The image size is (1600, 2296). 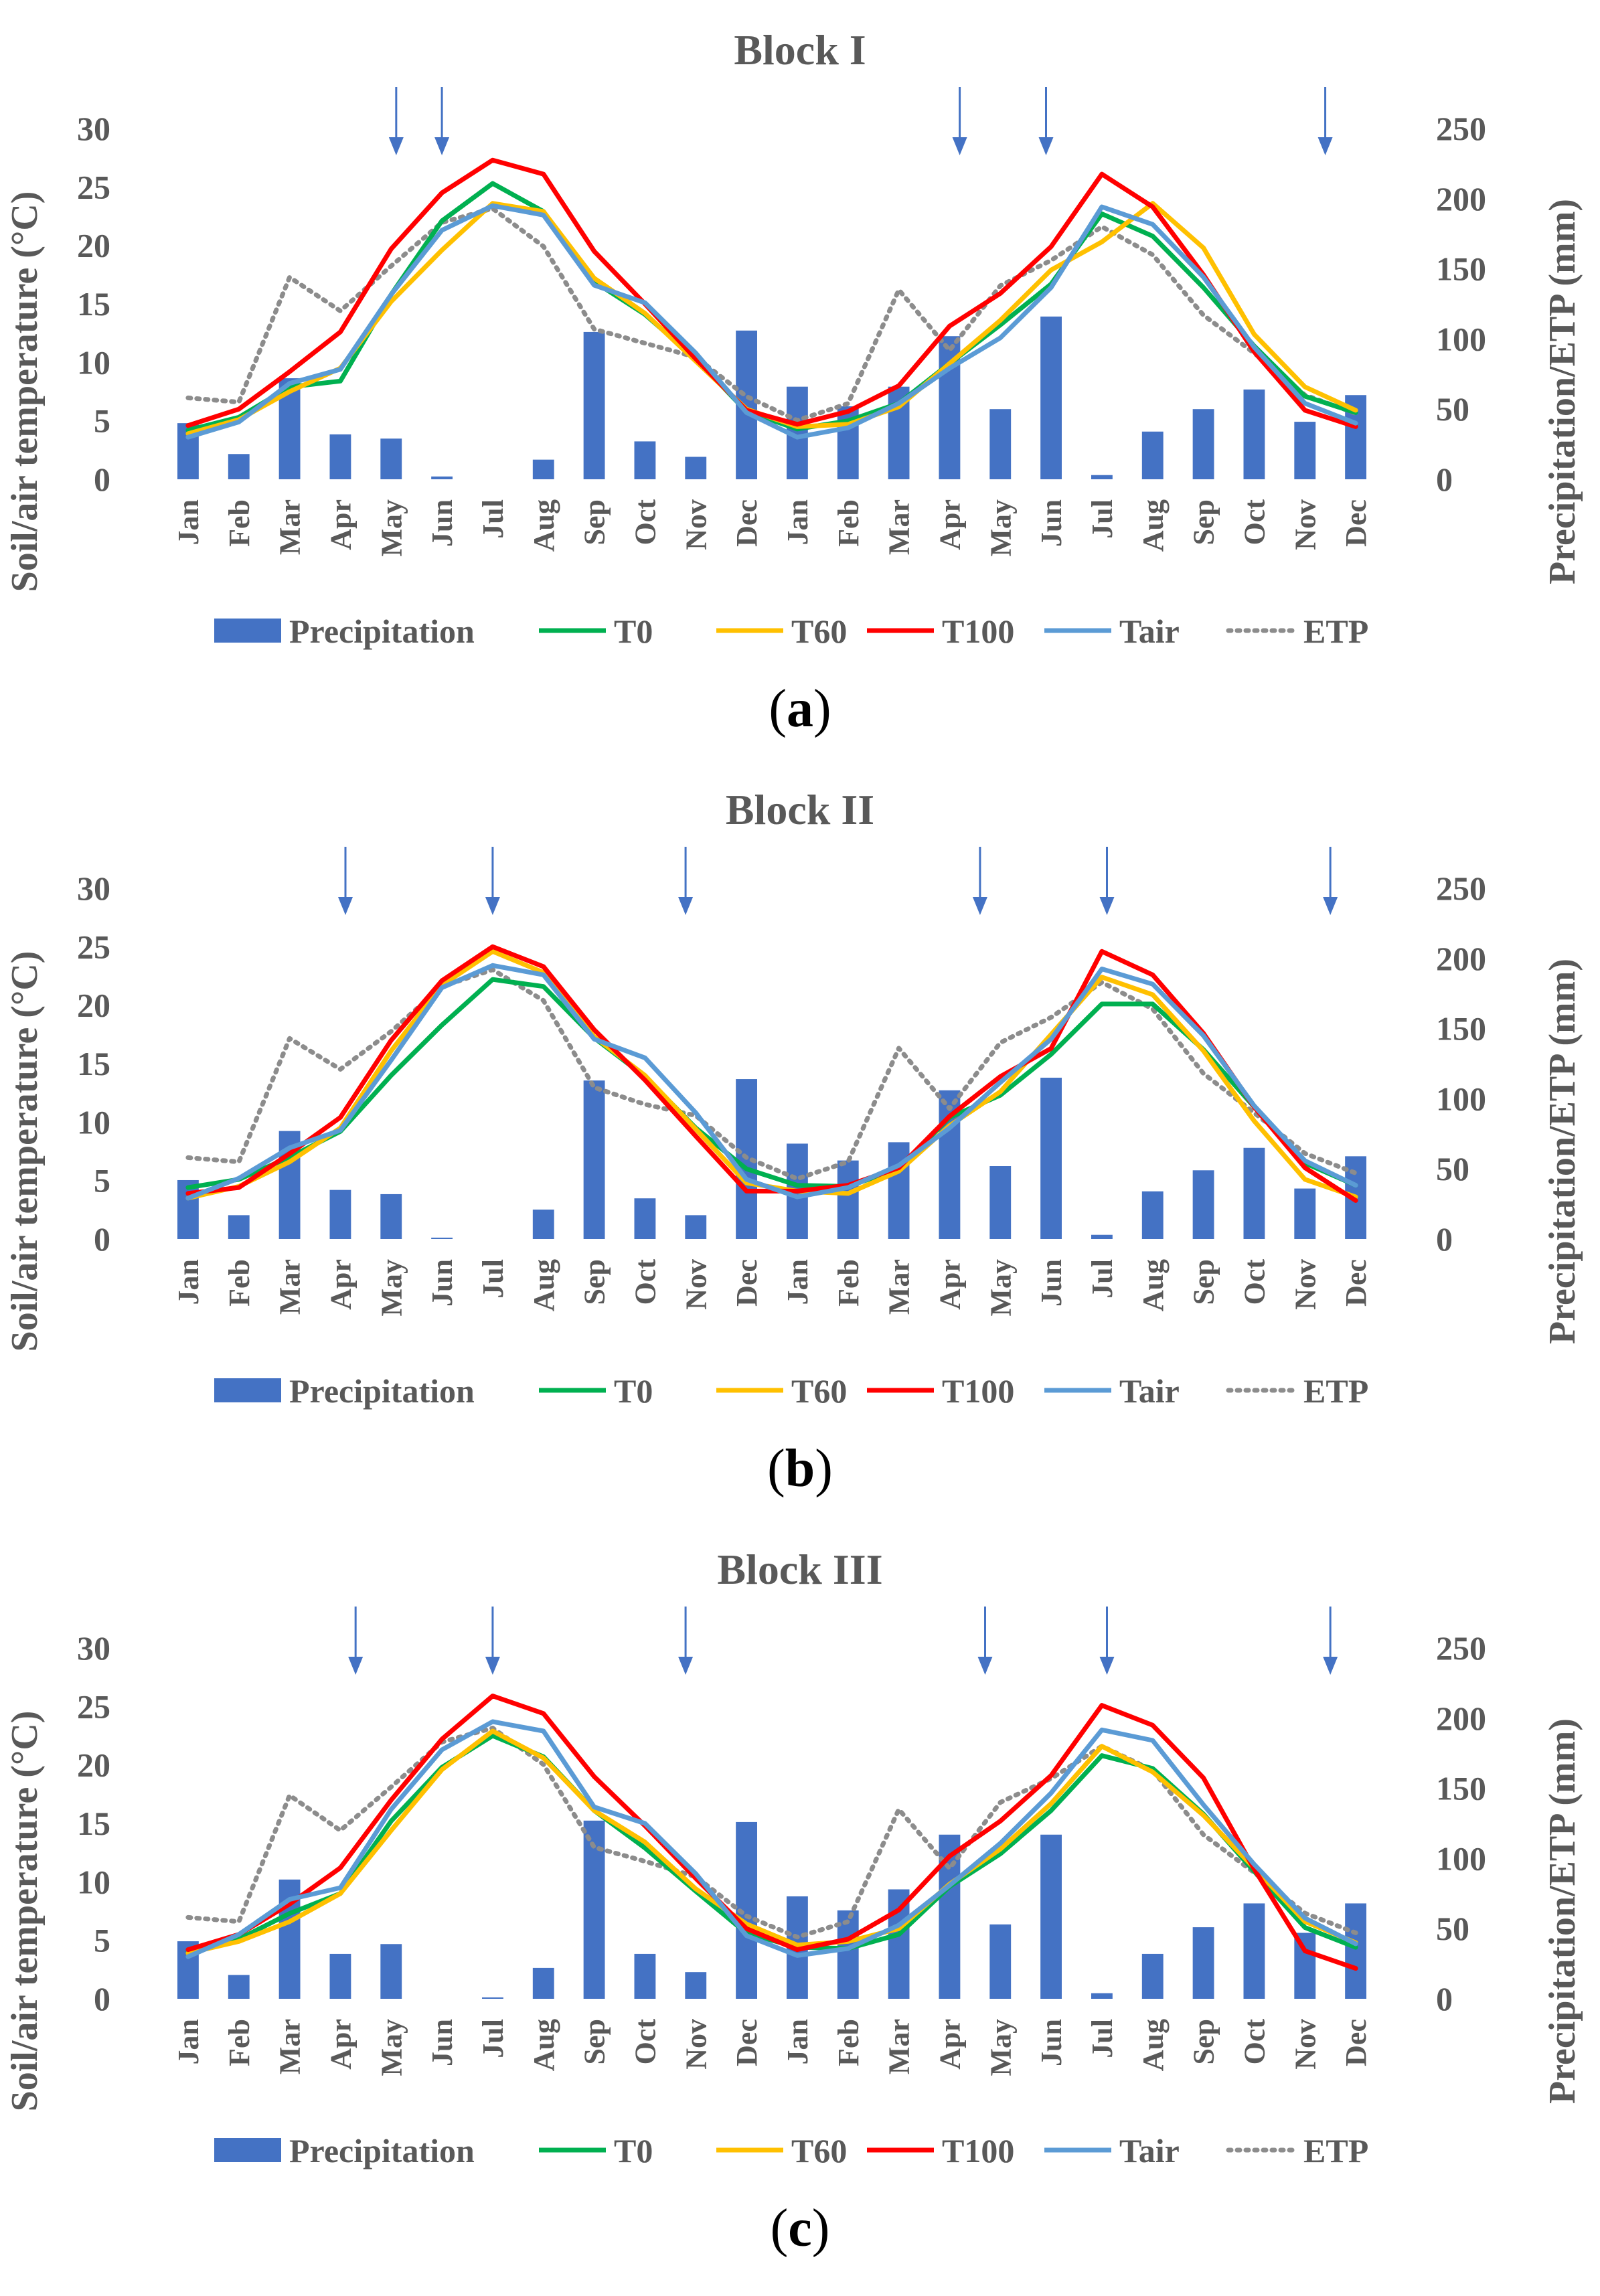 I want to click on legend-item: T60, so click(x=781, y=2150).